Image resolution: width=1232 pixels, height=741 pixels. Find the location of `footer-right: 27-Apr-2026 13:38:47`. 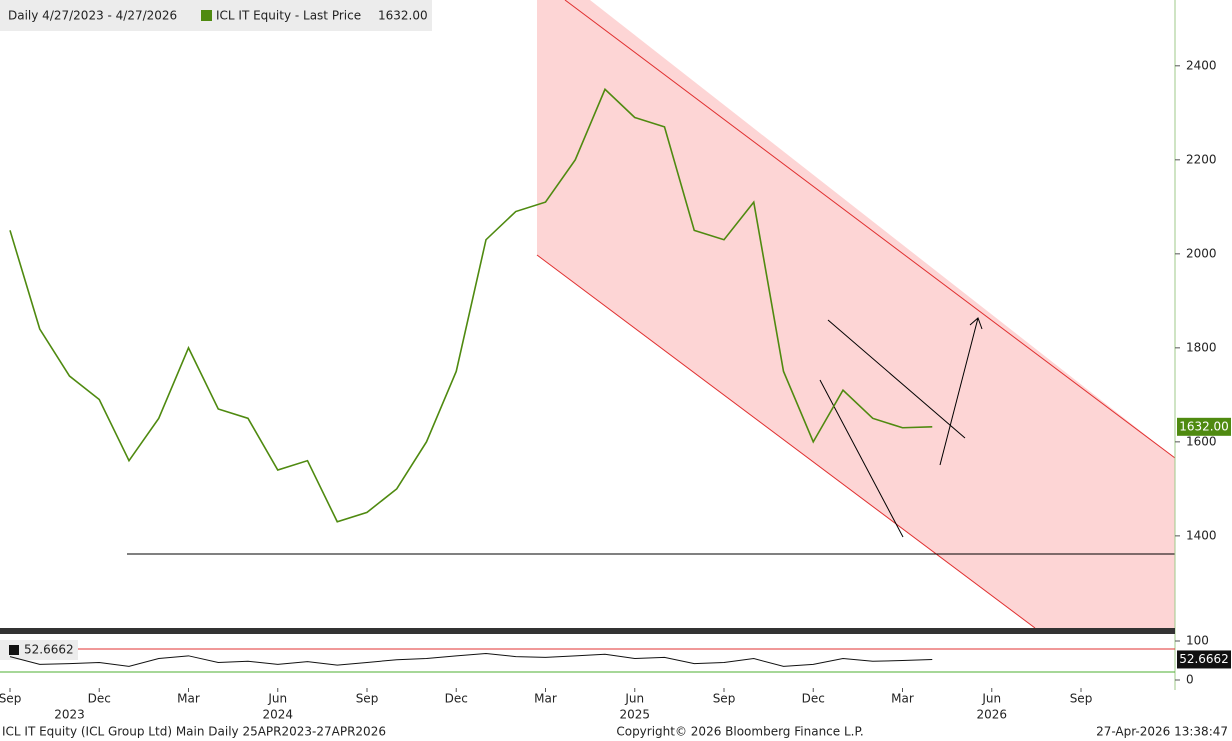

footer-right: 27-Apr-2026 13:38:47 is located at coordinates (1162, 732).